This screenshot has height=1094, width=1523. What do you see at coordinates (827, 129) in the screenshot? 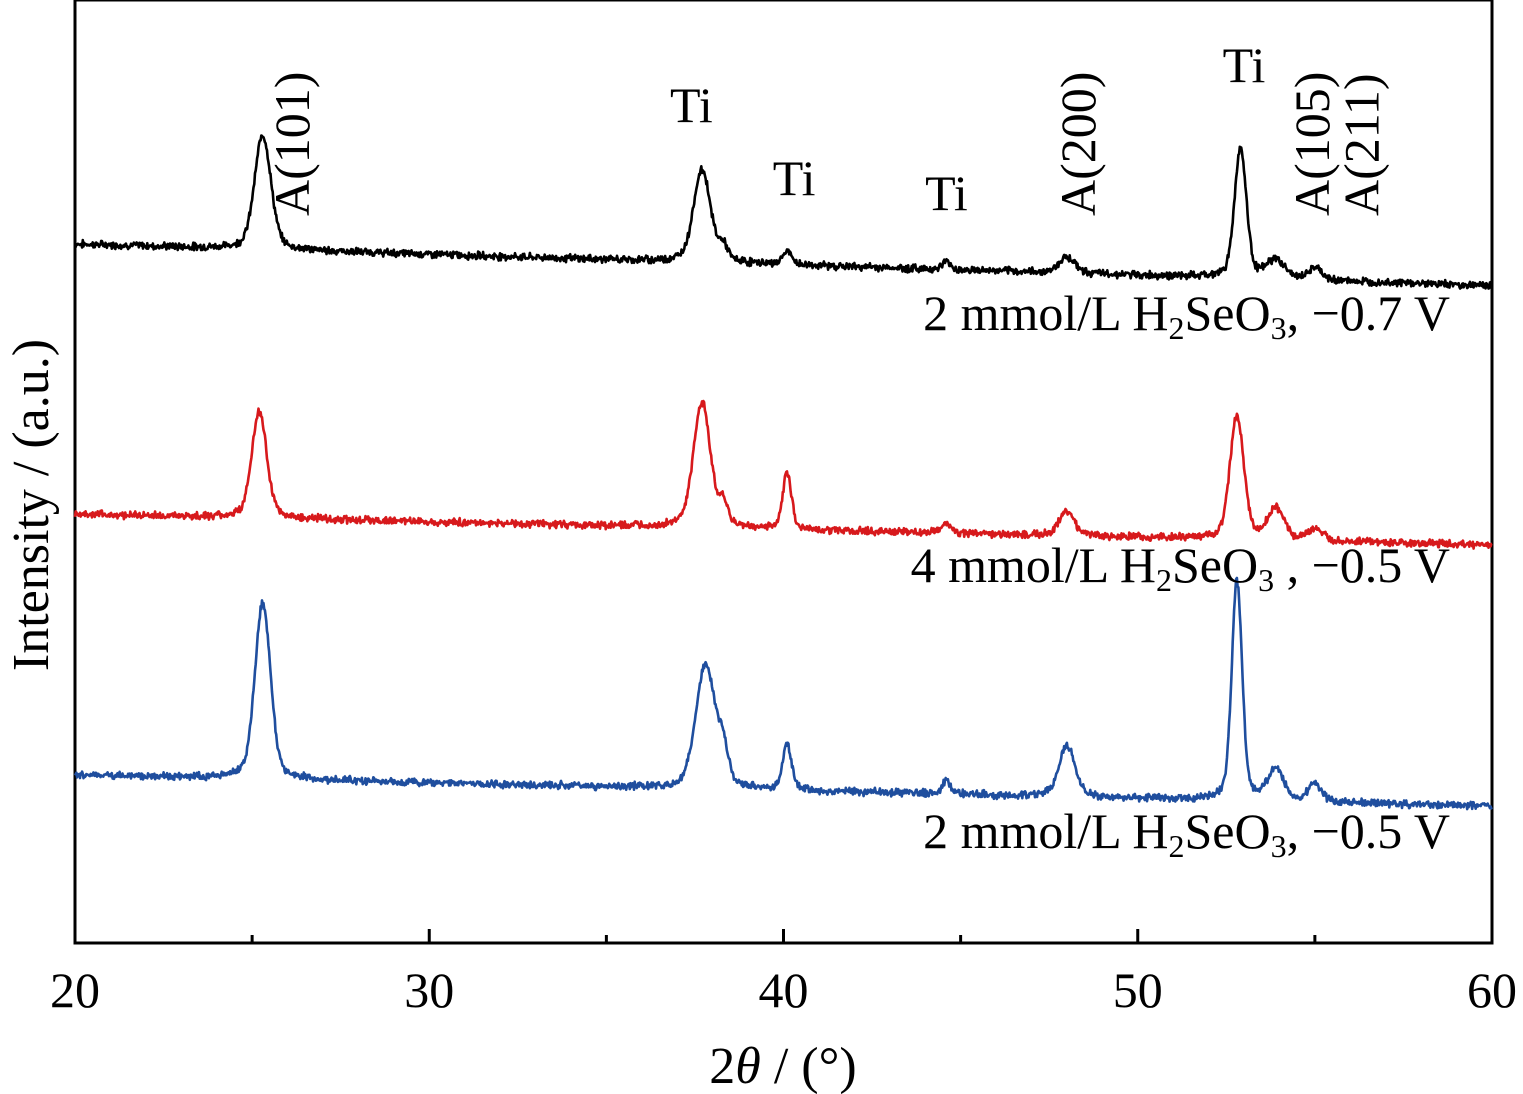
I see `peak-labels: A(101) Ti Ti Ti A(200) Ti A(105)A(211)` at bounding box center [827, 129].